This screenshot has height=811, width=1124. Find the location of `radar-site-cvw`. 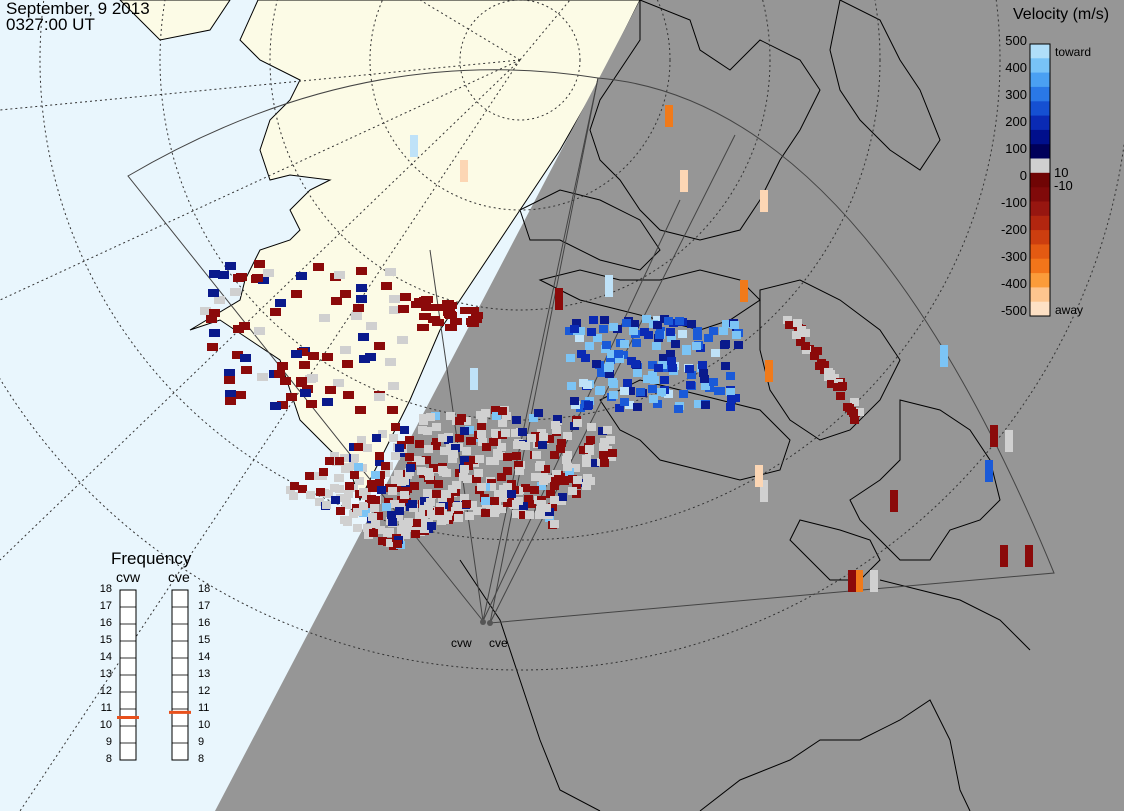

radar-site-cvw is located at coordinates (483, 622).